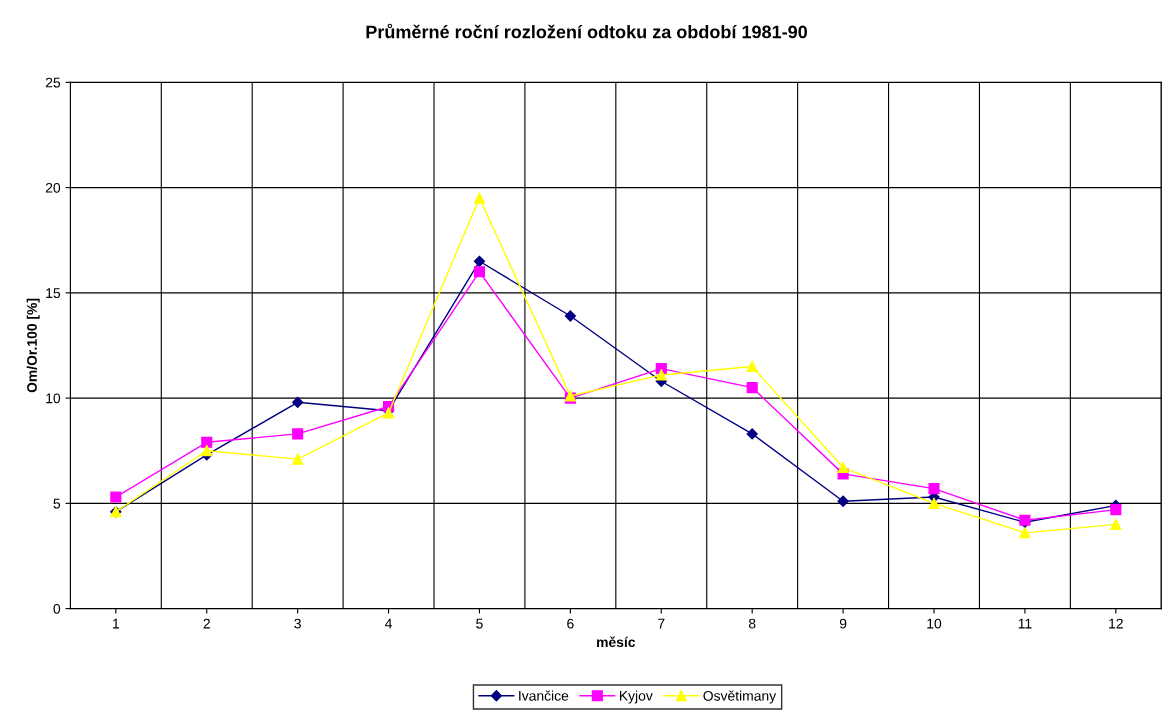 The image size is (1173, 716). What do you see at coordinates (1116, 623) in the screenshot?
I see `x-tick-label: 12` at bounding box center [1116, 623].